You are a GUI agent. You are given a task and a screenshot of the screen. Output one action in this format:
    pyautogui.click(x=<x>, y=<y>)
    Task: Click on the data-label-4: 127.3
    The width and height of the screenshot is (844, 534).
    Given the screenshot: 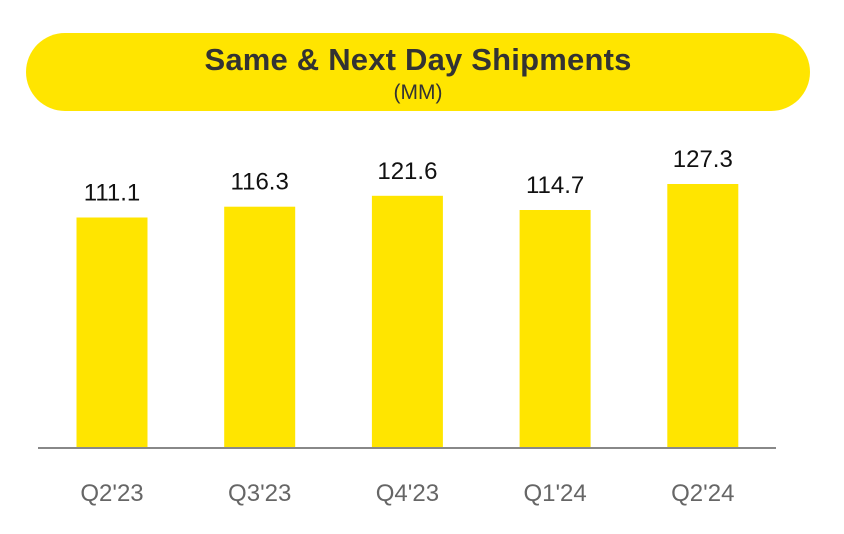 What is the action you would take?
    pyautogui.click(x=703, y=159)
    